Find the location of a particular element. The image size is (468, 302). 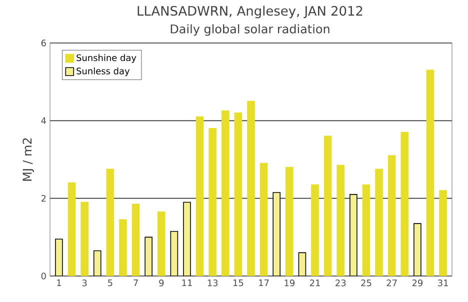

y-axis-title: MJ / m2 is located at coordinates (28, 159).